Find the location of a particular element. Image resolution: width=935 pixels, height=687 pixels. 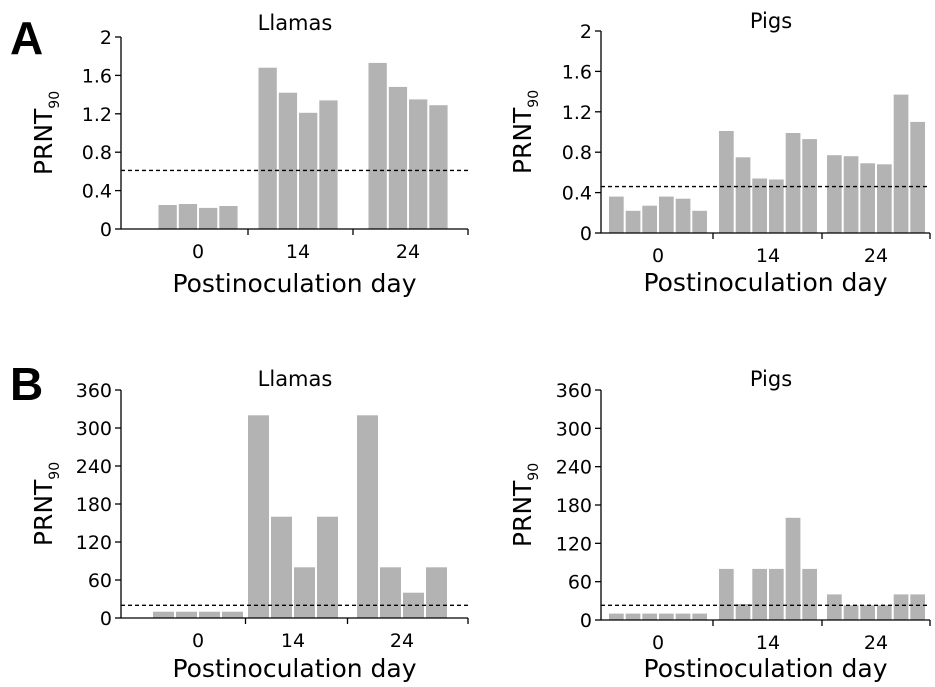

y-tick-label: 360 is located at coordinates (94, 391).